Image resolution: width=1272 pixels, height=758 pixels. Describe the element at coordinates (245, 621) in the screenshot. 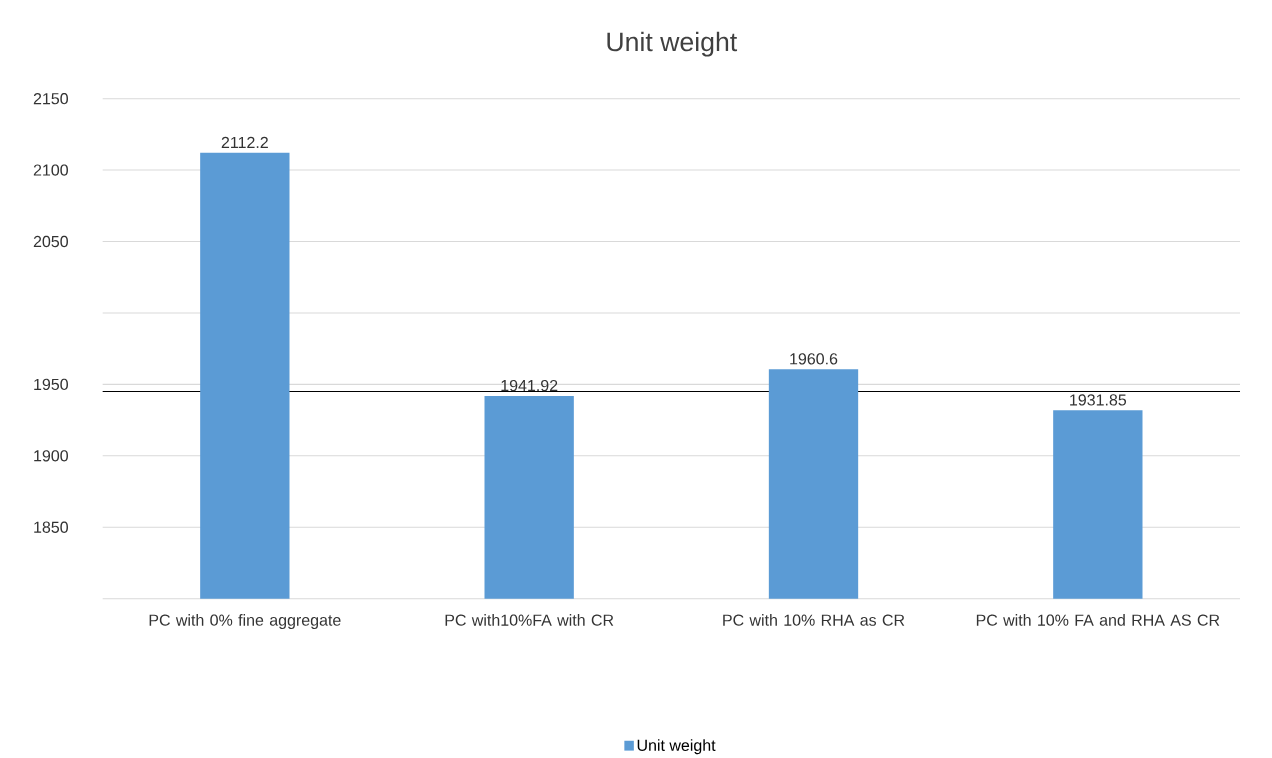

I see `x-tick-label: PC with 0% fine aggregate` at that location.